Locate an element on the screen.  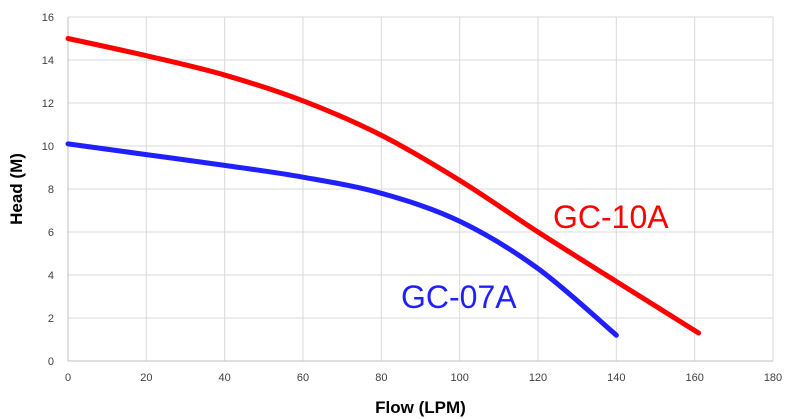
x-tick-labels: 0 20 40 60 80 100 120 140 160 180 is located at coordinates (423, 378).